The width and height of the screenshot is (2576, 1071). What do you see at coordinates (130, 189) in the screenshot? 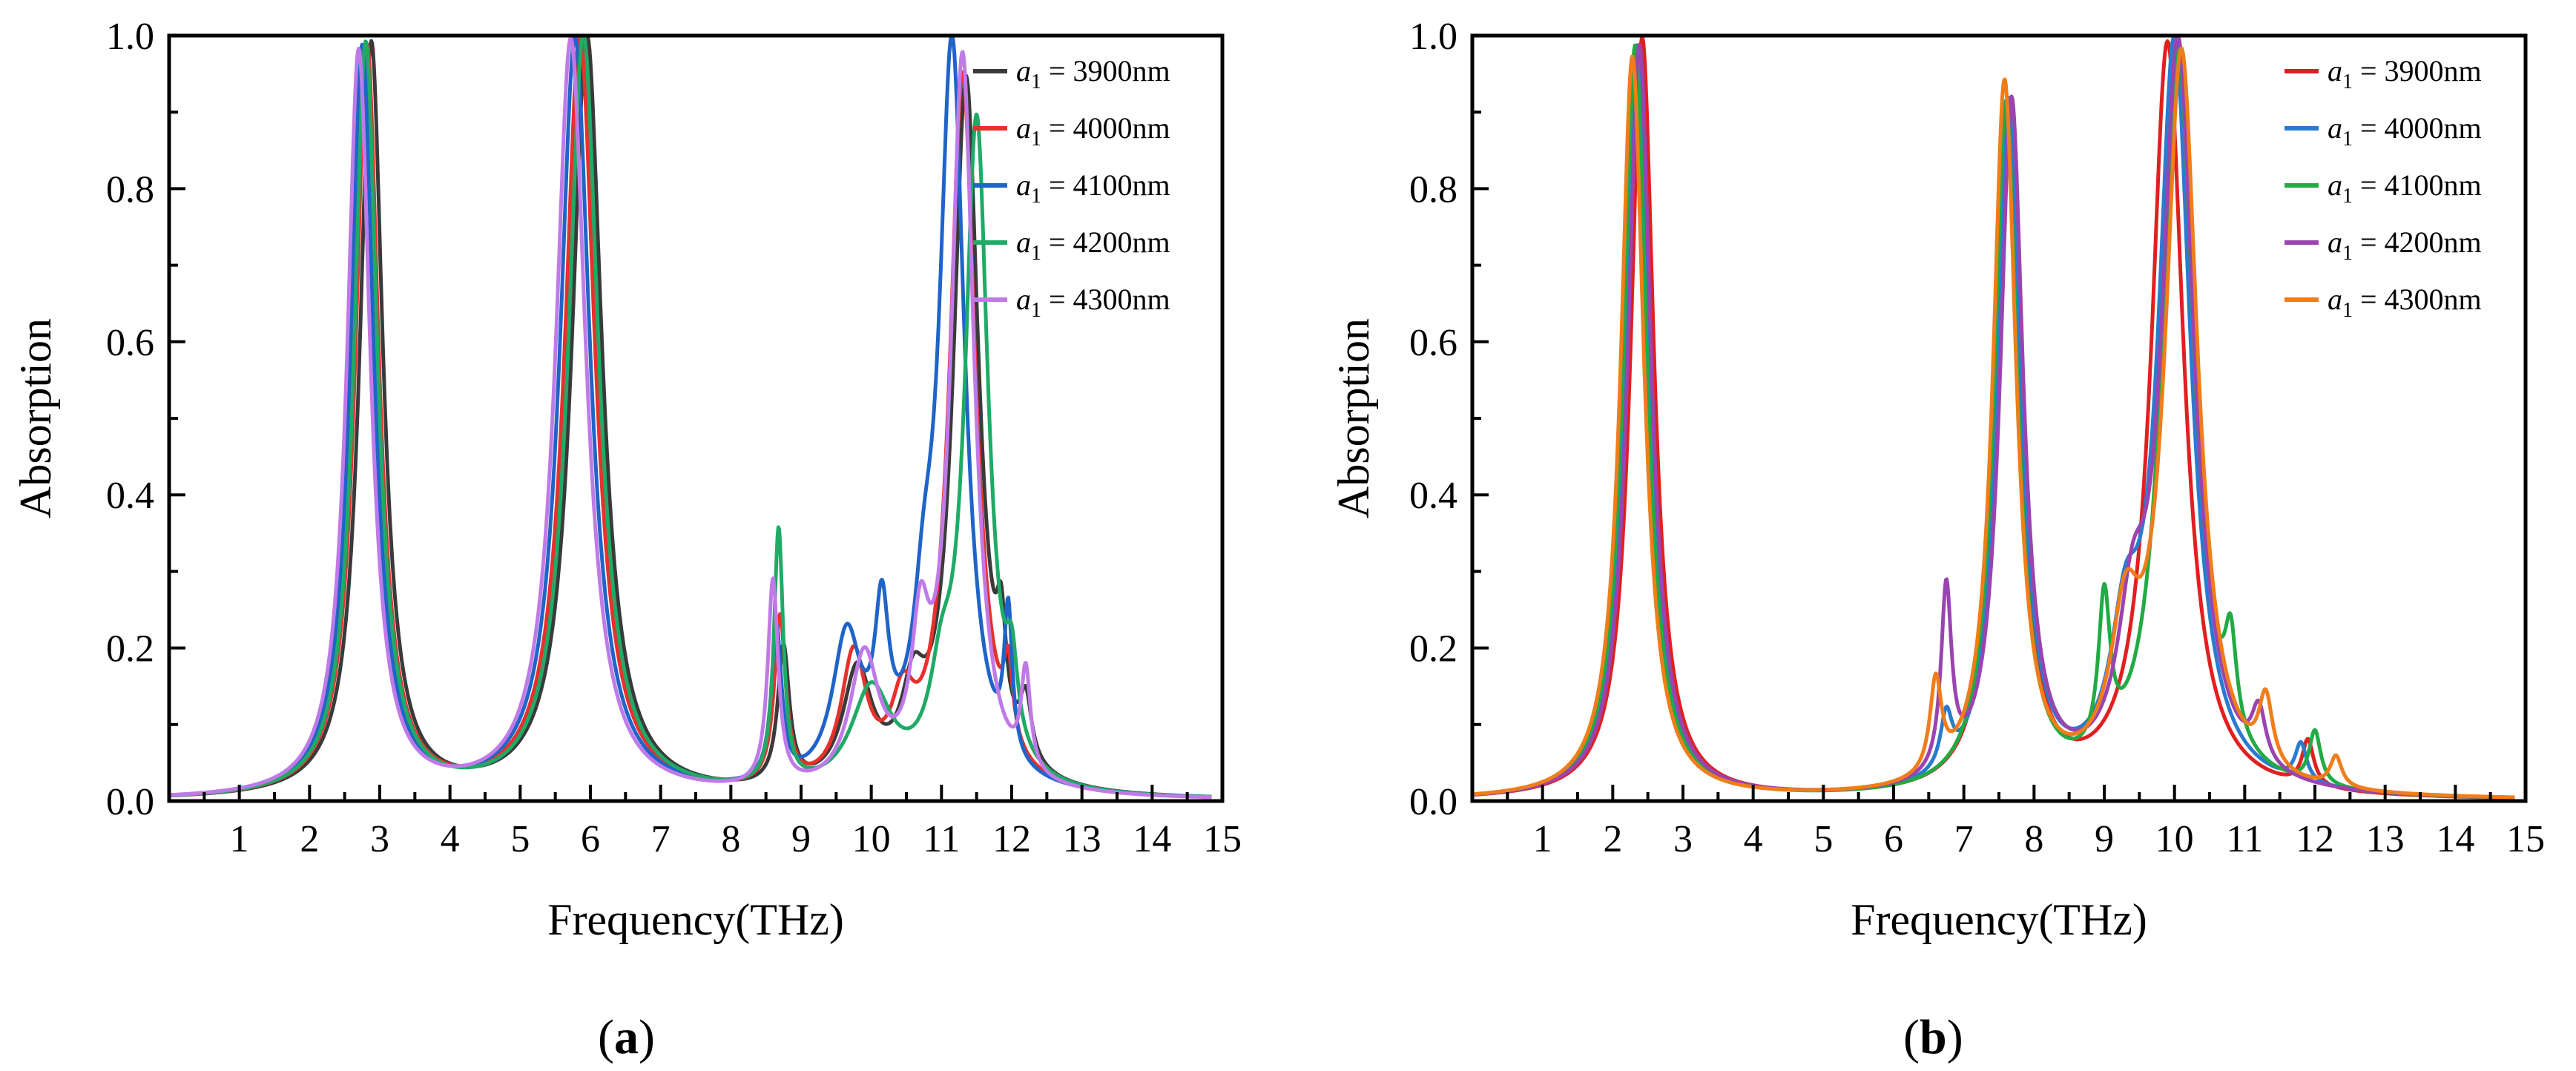
I see `y-tick-label-a: 0.8` at bounding box center [130, 189].